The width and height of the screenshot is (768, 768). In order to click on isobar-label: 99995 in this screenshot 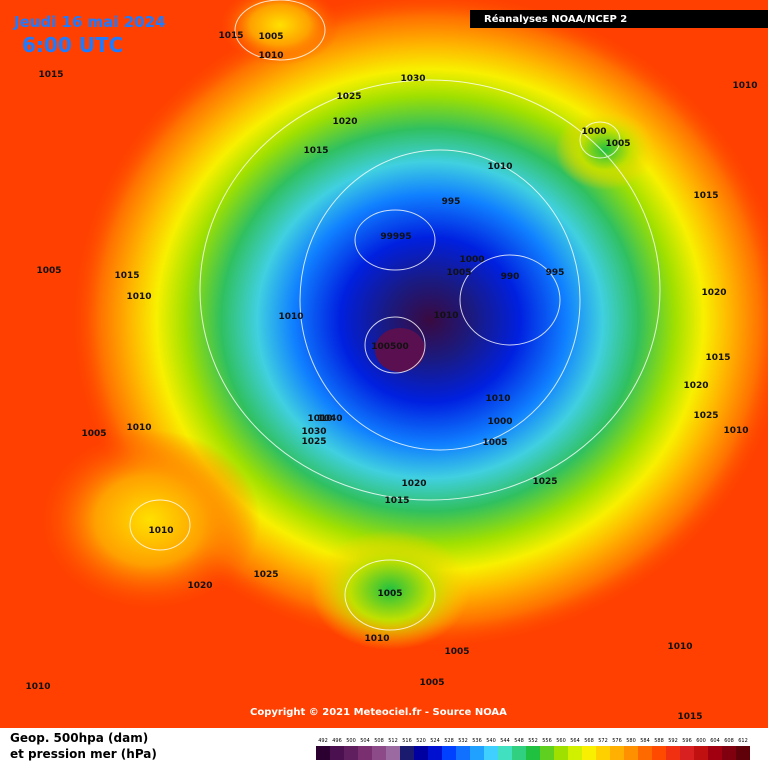, I will do `click(395, 237)`.